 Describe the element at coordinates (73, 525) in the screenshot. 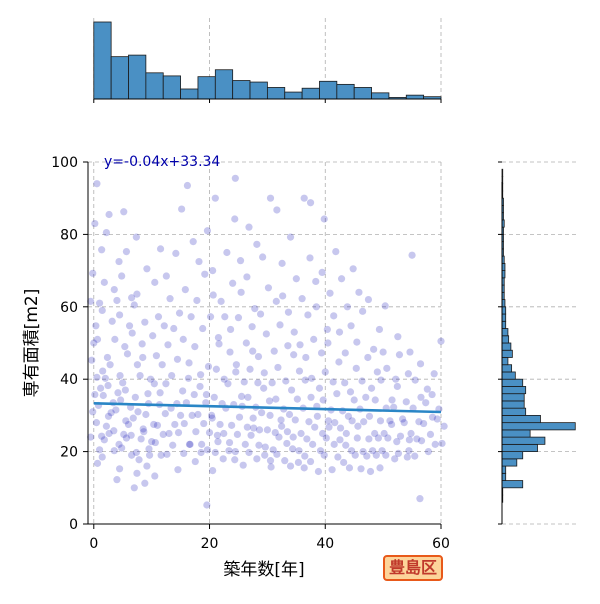

I see `y-tick-label: 0` at that location.